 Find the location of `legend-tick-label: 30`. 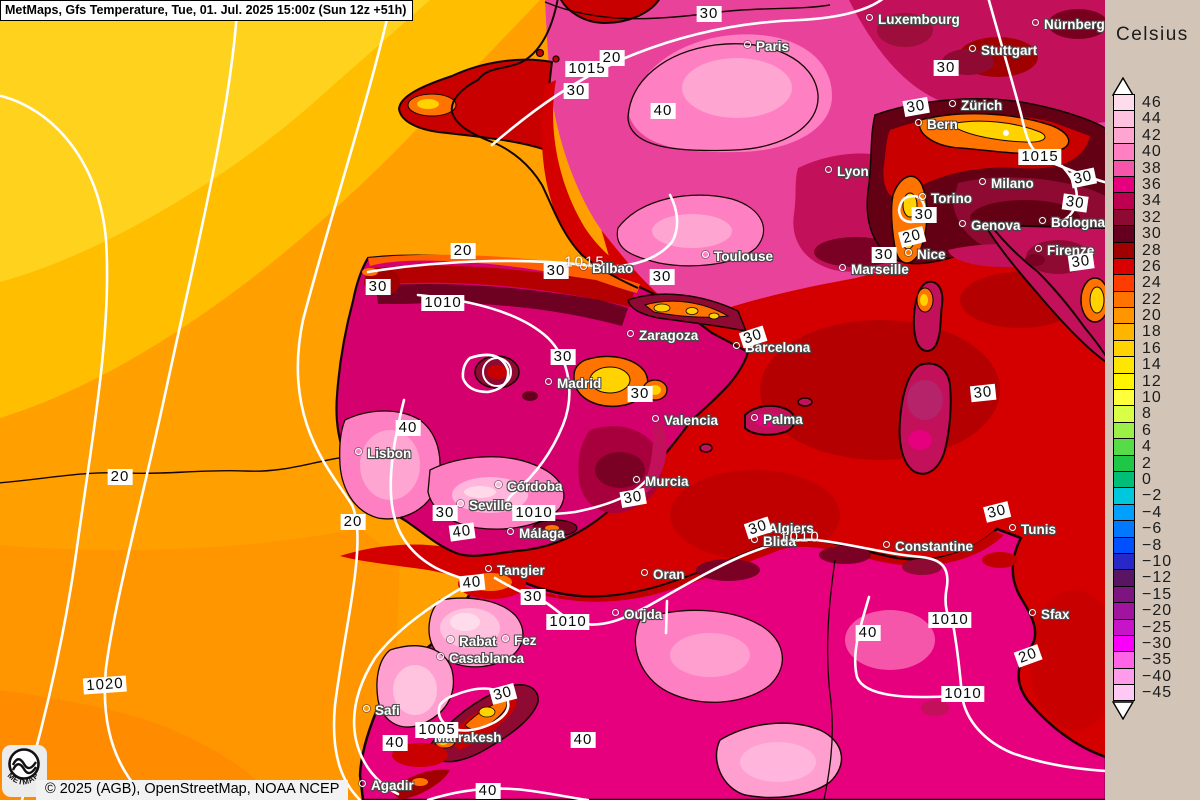

legend-tick-label: 30 is located at coordinates (1152, 234).